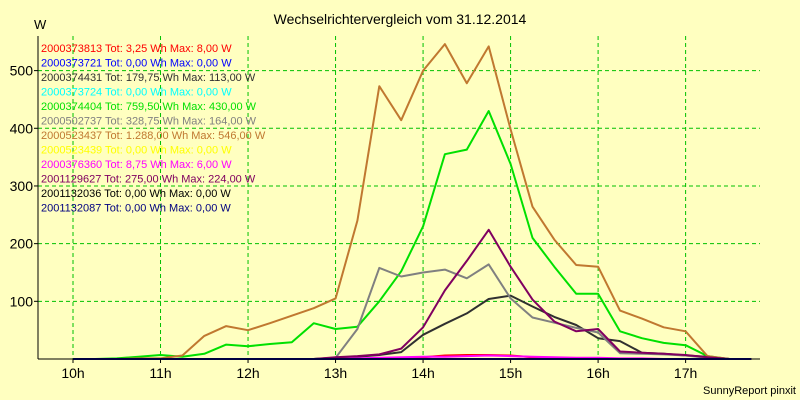 This screenshot has width=800, height=400. I want to click on y-tick-label: 300, so click(22, 186).